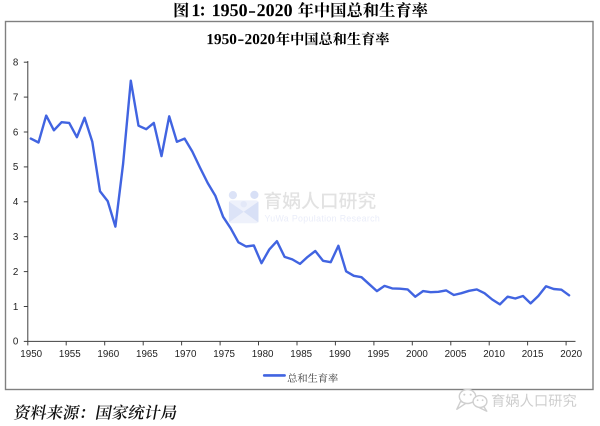 Image resolution: width=600 pixels, height=426 pixels. What do you see at coordinates (263, 354) in the screenshot?
I see `svg-text: 1980` at bounding box center [263, 354].